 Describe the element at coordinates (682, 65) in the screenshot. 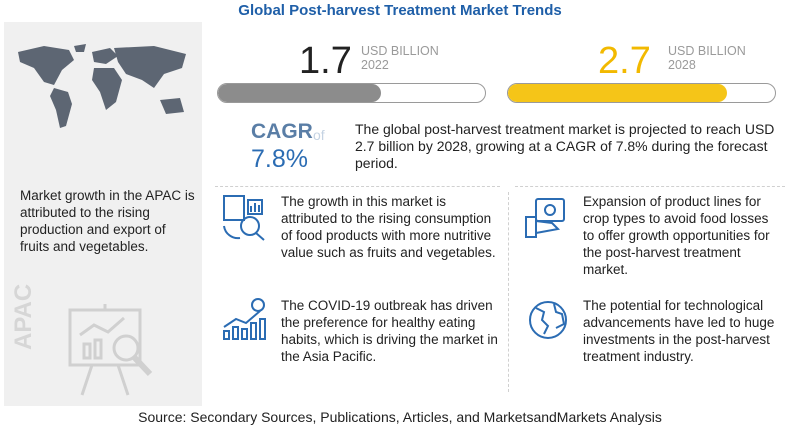

I see `market-year: 2028` at that location.